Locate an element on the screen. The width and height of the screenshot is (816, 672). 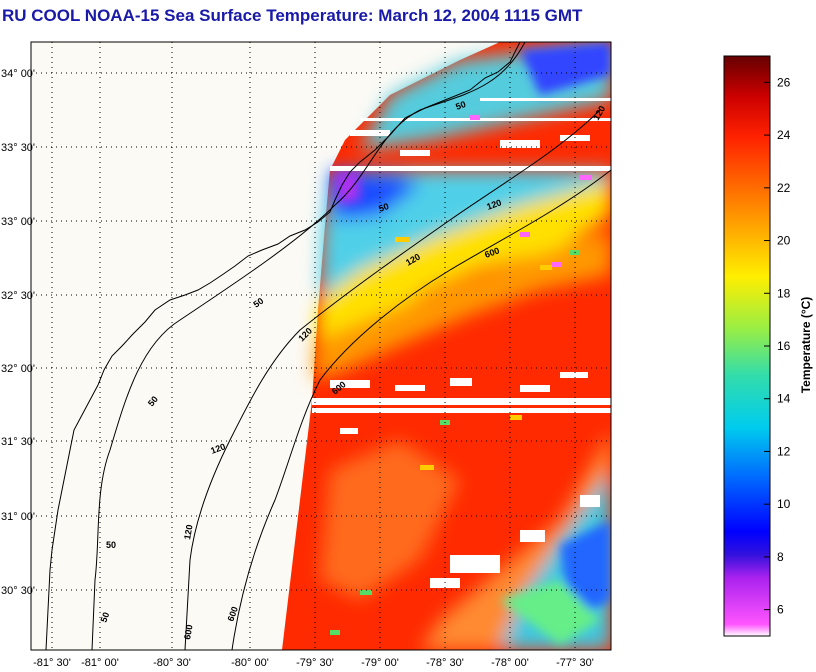
colorbar-tick-label: 6 is located at coordinates (780, 610).